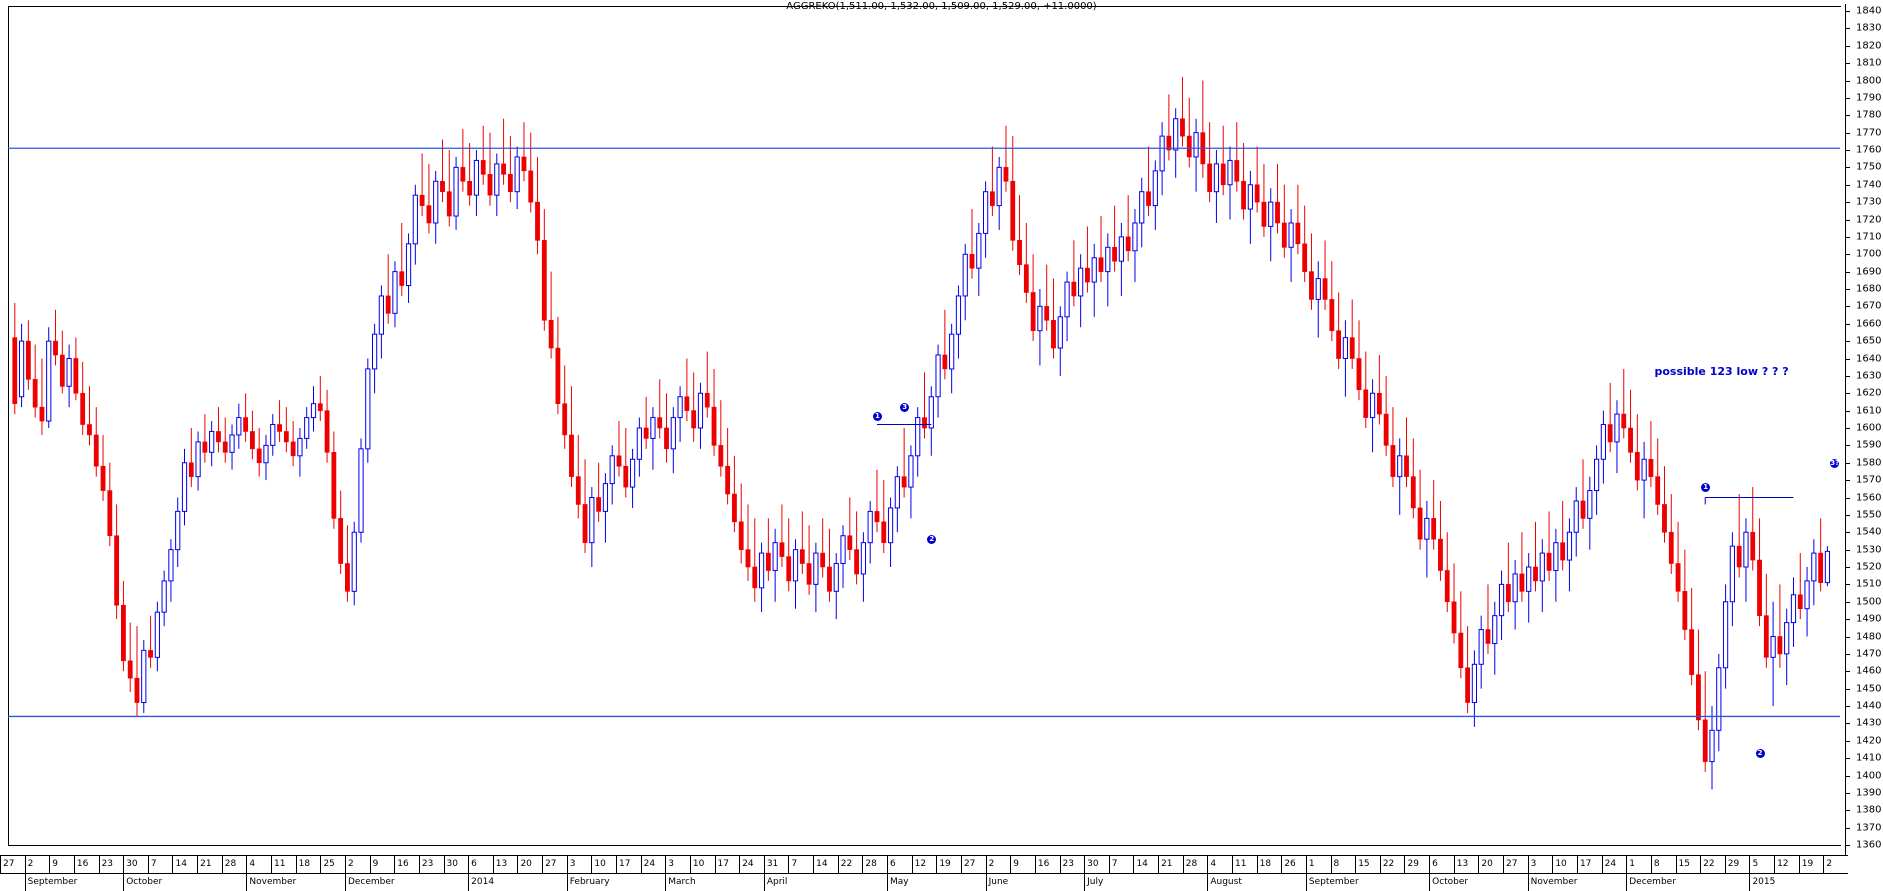 The width and height of the screenshot is (1883, 891). I want to click on price-tick-label: 1710, so click(1869, 237).